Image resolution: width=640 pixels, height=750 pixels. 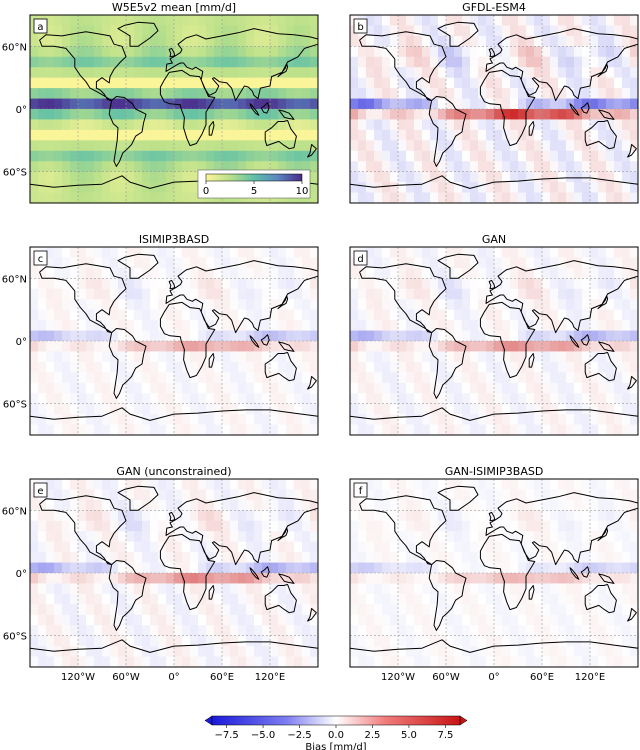 I want to click on panel-letter-box, so click(x=360, y=26).